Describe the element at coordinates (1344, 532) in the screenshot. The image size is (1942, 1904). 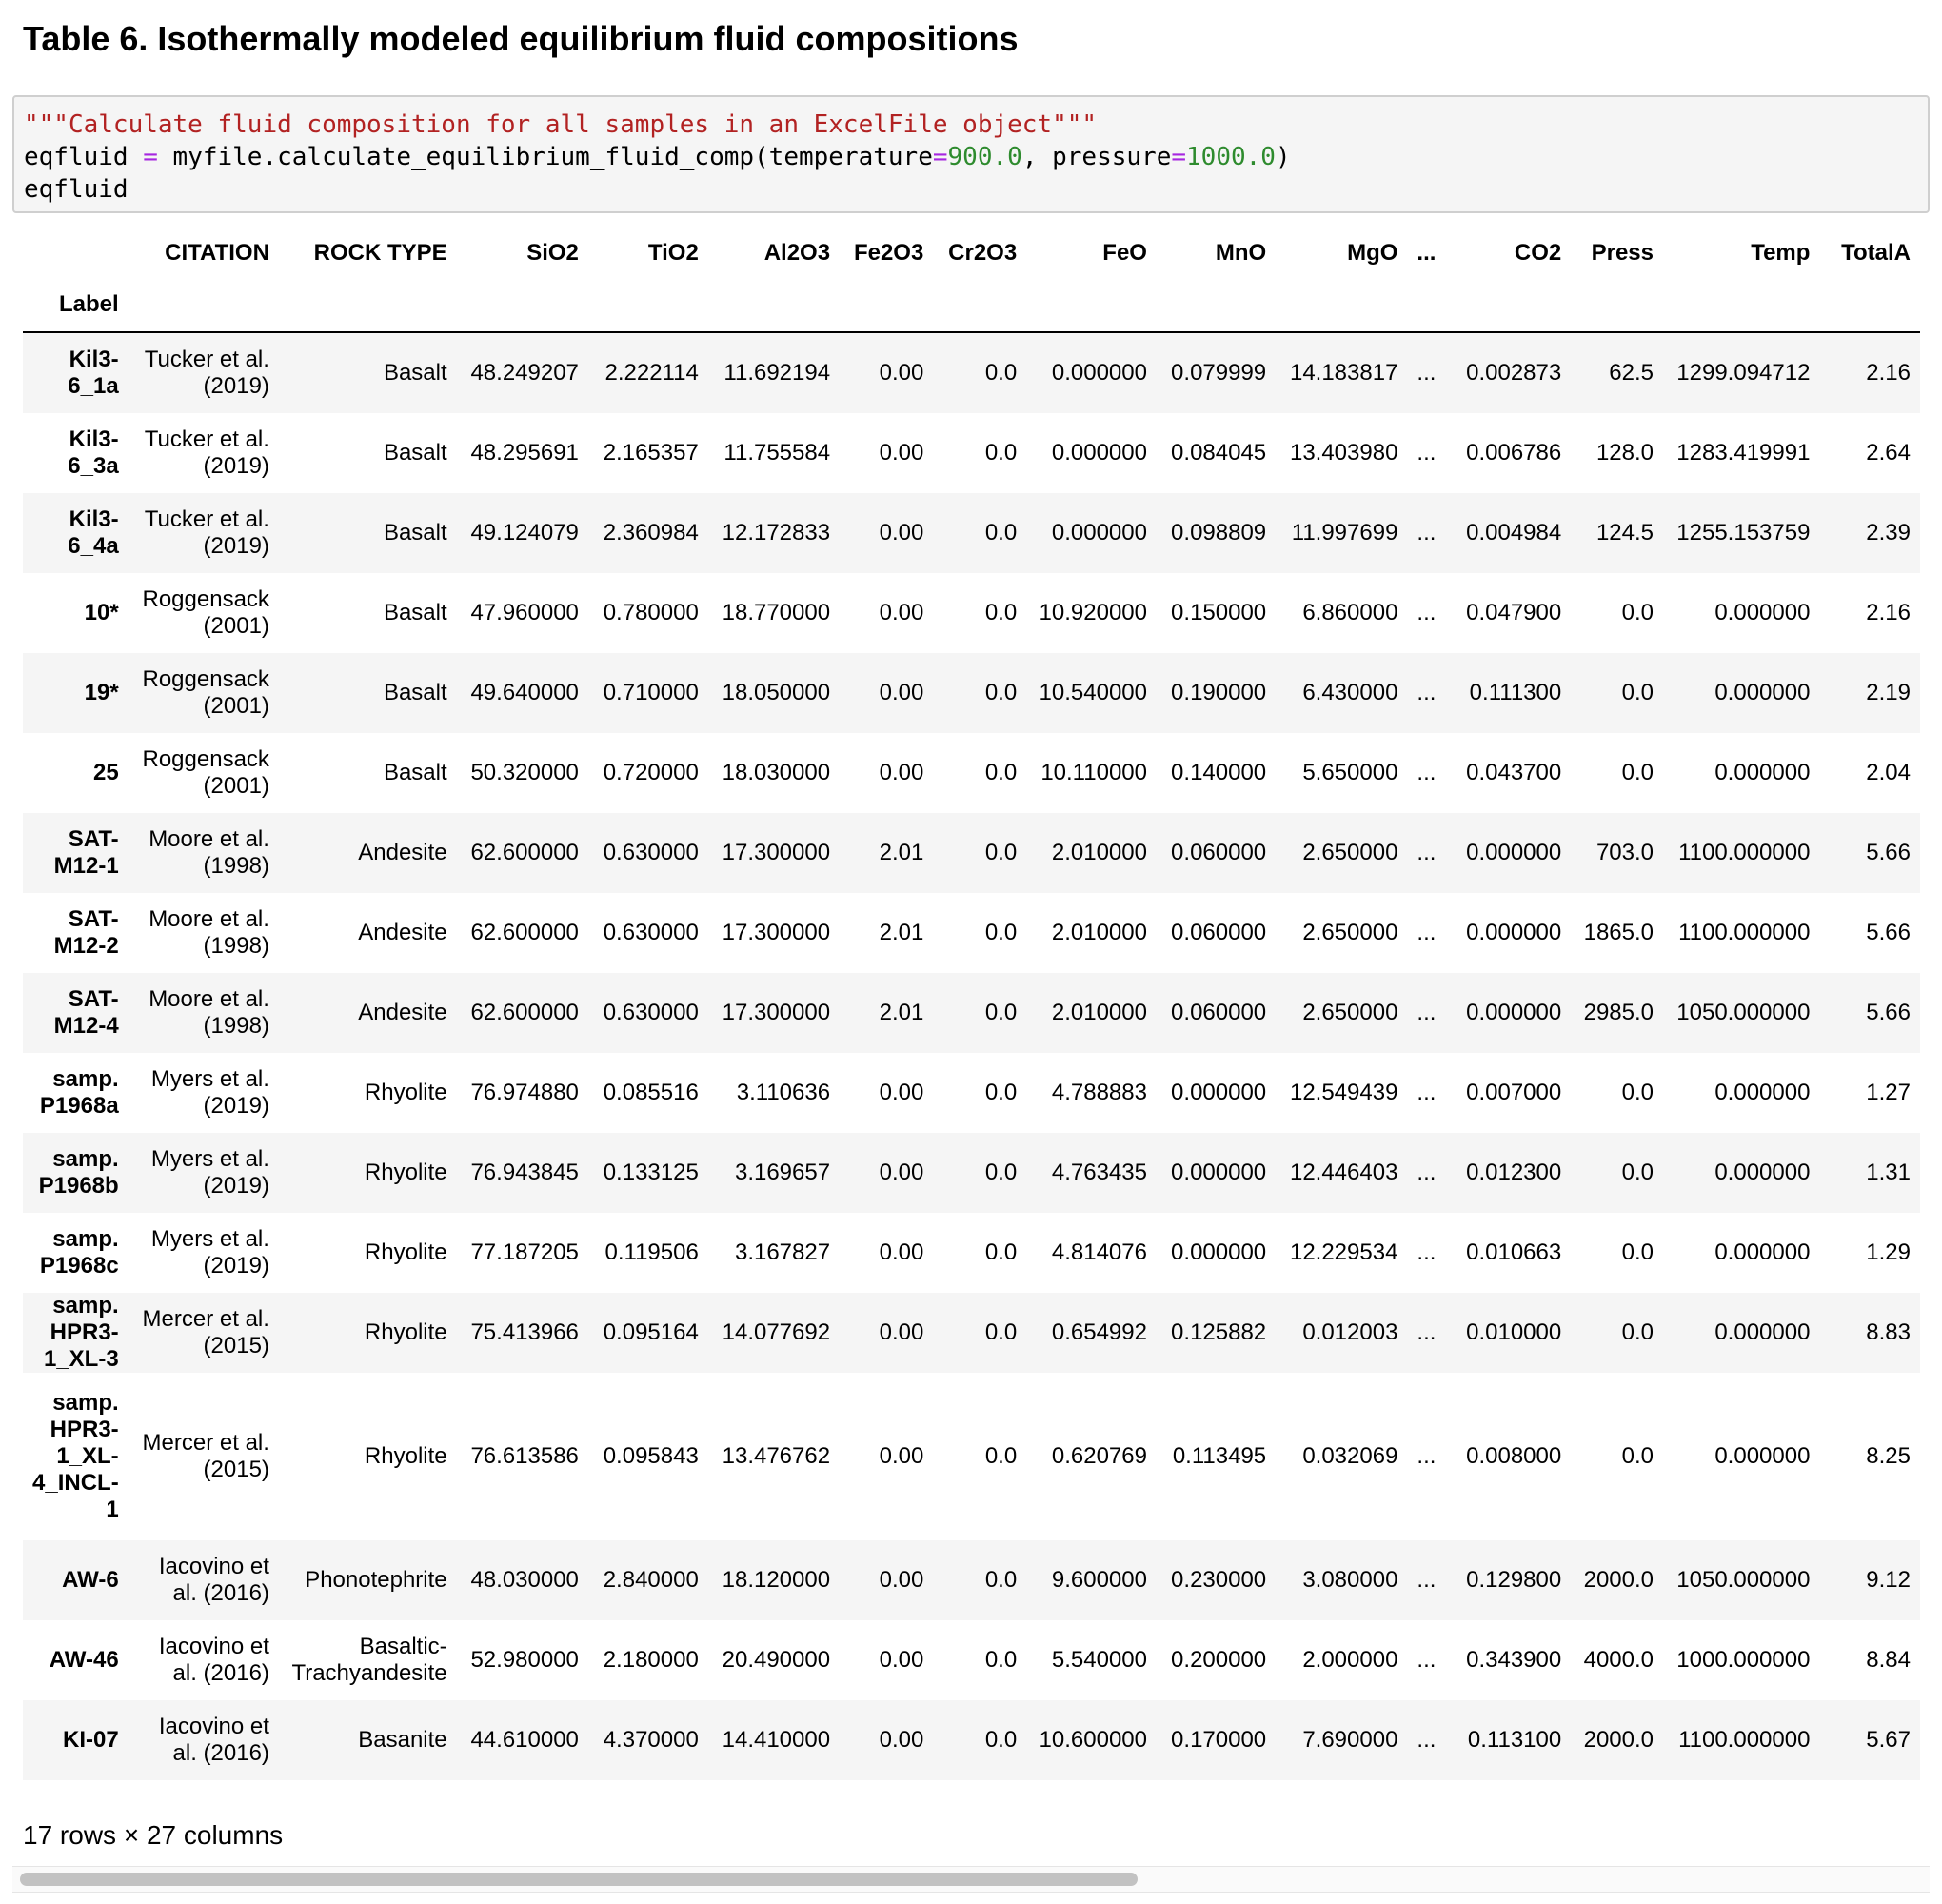
I see `table-cell: 11.997699` at that location.